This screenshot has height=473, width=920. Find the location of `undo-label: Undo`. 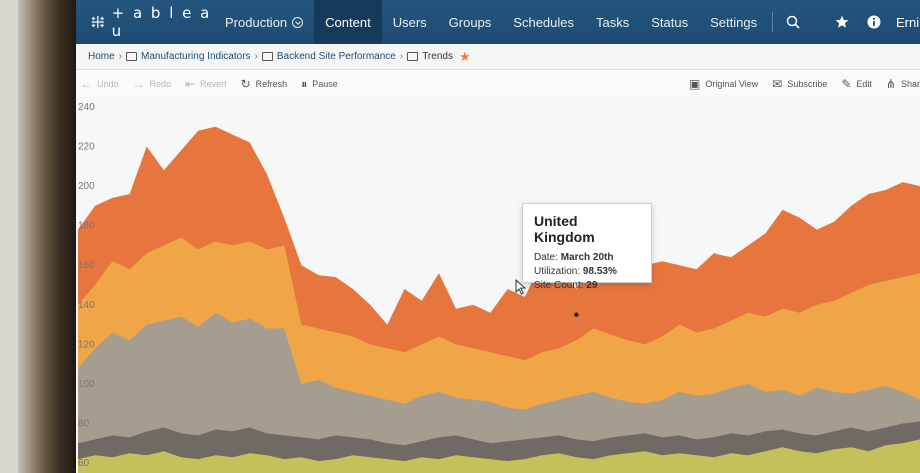

undo-label: Undo is located at coordinates (108, 84).